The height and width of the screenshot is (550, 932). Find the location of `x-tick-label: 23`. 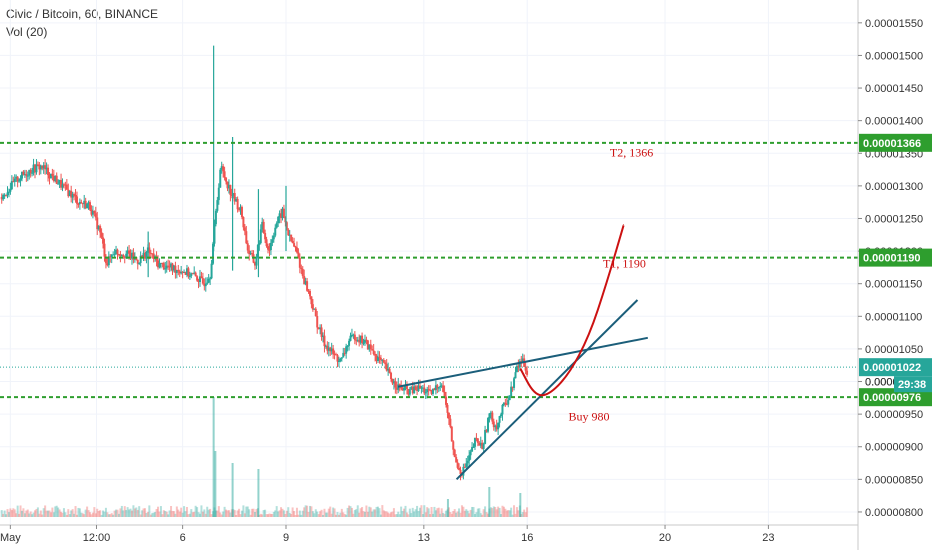

x-tick-label: 23 is located at coordinates (768, 538).